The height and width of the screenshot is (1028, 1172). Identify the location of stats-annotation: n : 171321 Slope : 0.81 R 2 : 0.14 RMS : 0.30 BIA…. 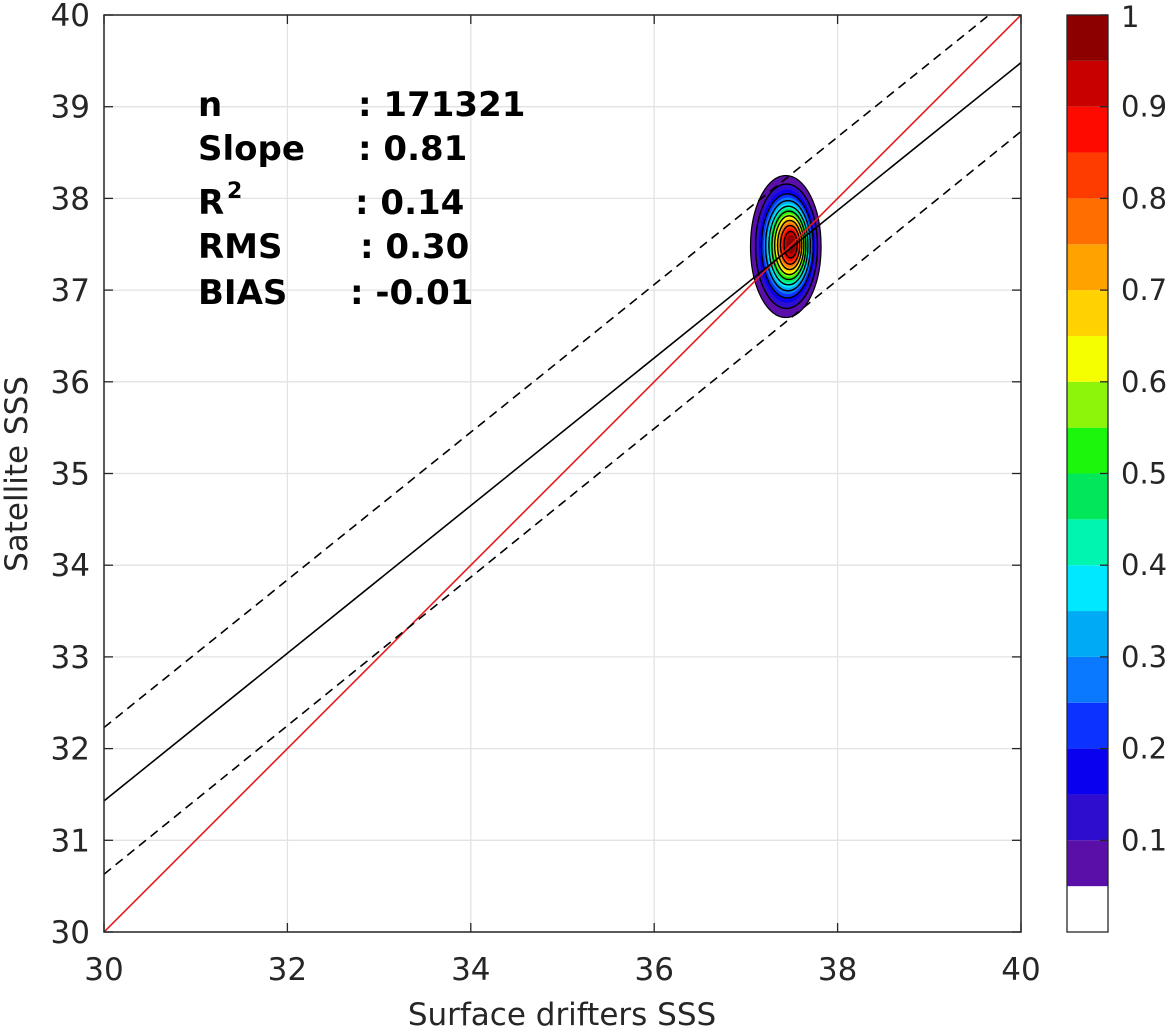
(361, 199).